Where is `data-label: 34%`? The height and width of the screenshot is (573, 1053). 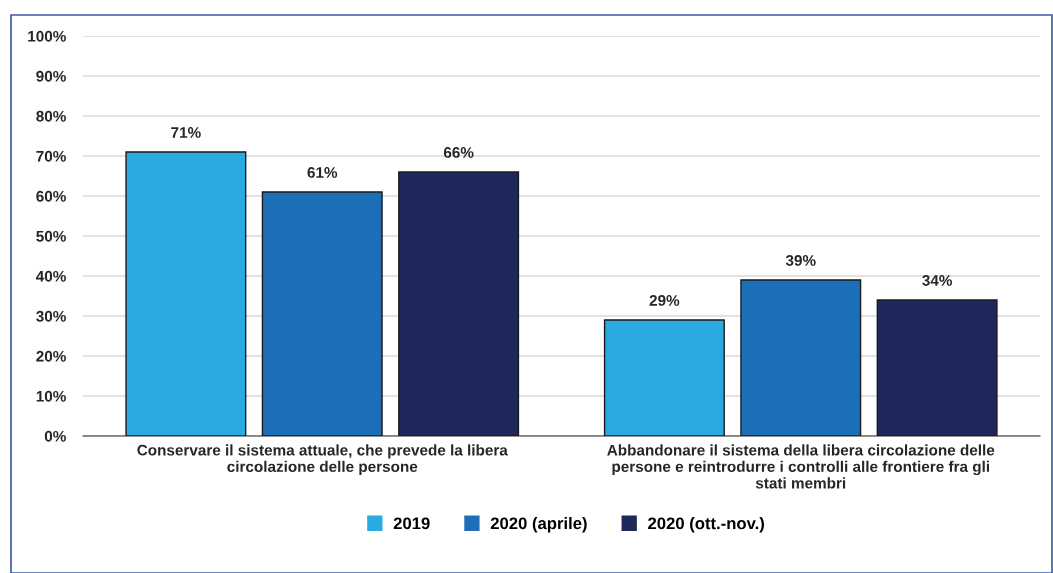 data-label: 34% is located at coordinates (937, 280).